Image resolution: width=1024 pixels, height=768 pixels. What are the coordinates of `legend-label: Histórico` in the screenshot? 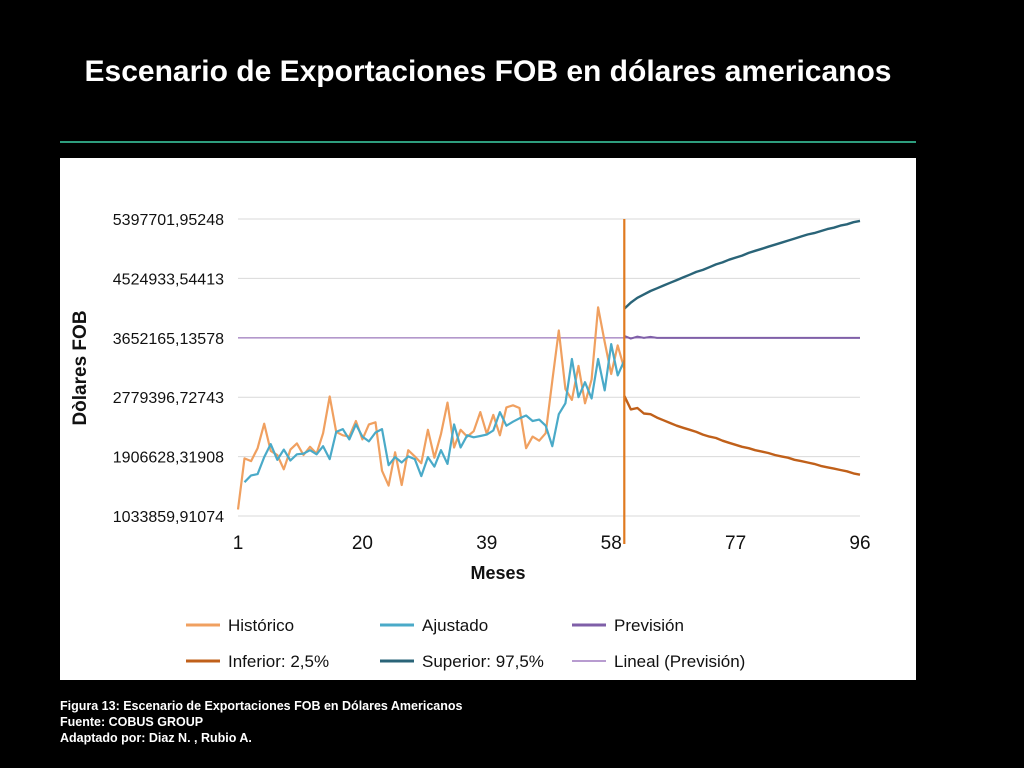 It's located at (261, 625).